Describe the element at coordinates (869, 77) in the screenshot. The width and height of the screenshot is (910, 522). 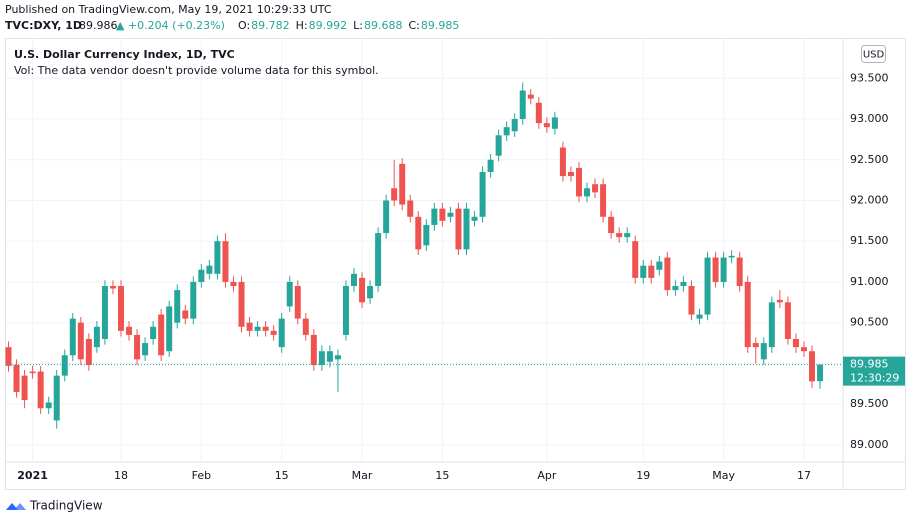
I see `y-tick-label: 93.500` at that location.